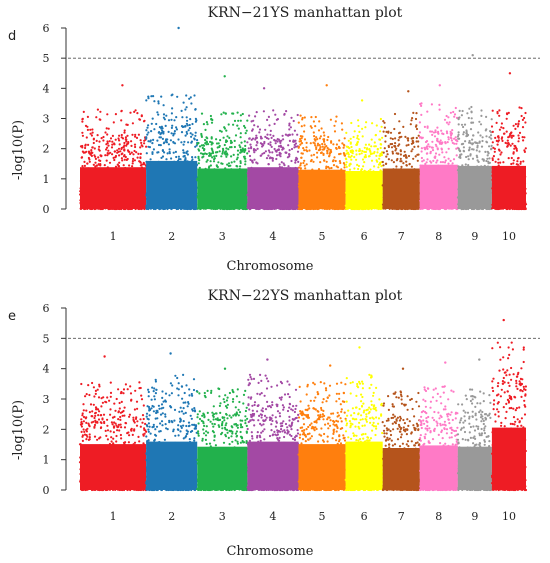 This screenshot has width=550, height=563. I want to click on x-axis-label: Chromosome, so click(269, 551).